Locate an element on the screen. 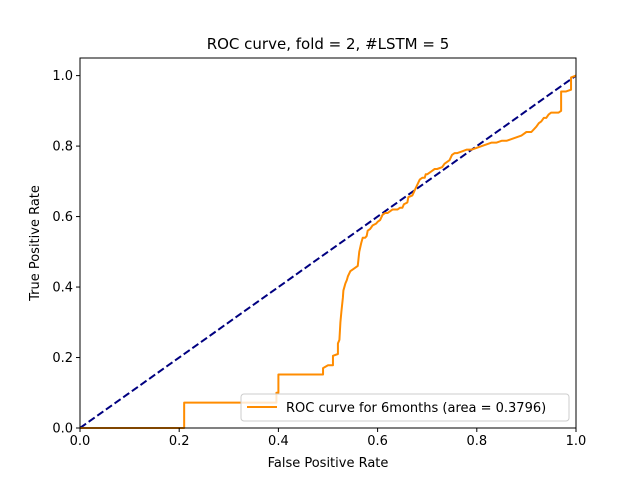 This screenshot has height=484, width=640. legend: ROC curve for 6months (area = 0.3796) is located at coordinates (405, 407).